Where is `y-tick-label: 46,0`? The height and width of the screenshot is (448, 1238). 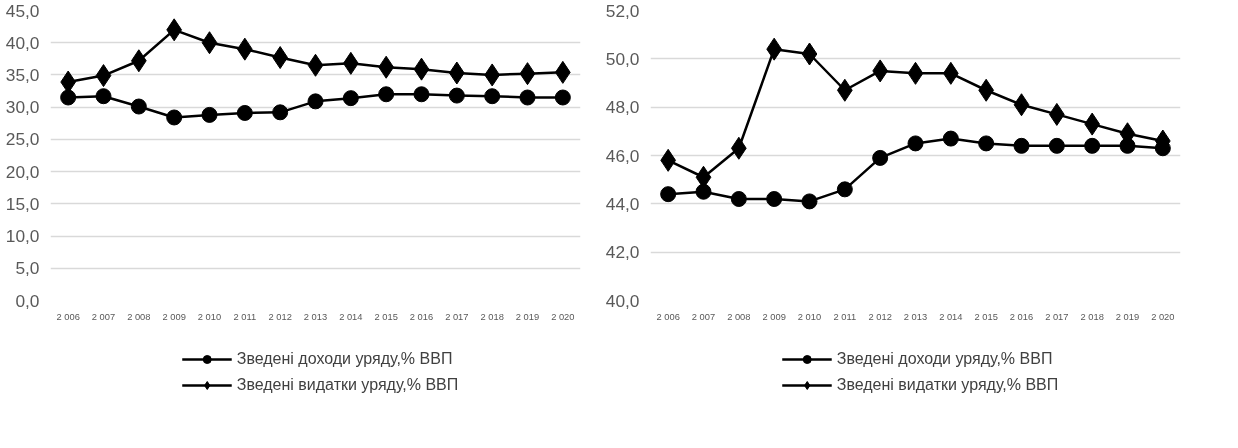 y-tick-label: 46,0 is located at coordinates (622, 155).